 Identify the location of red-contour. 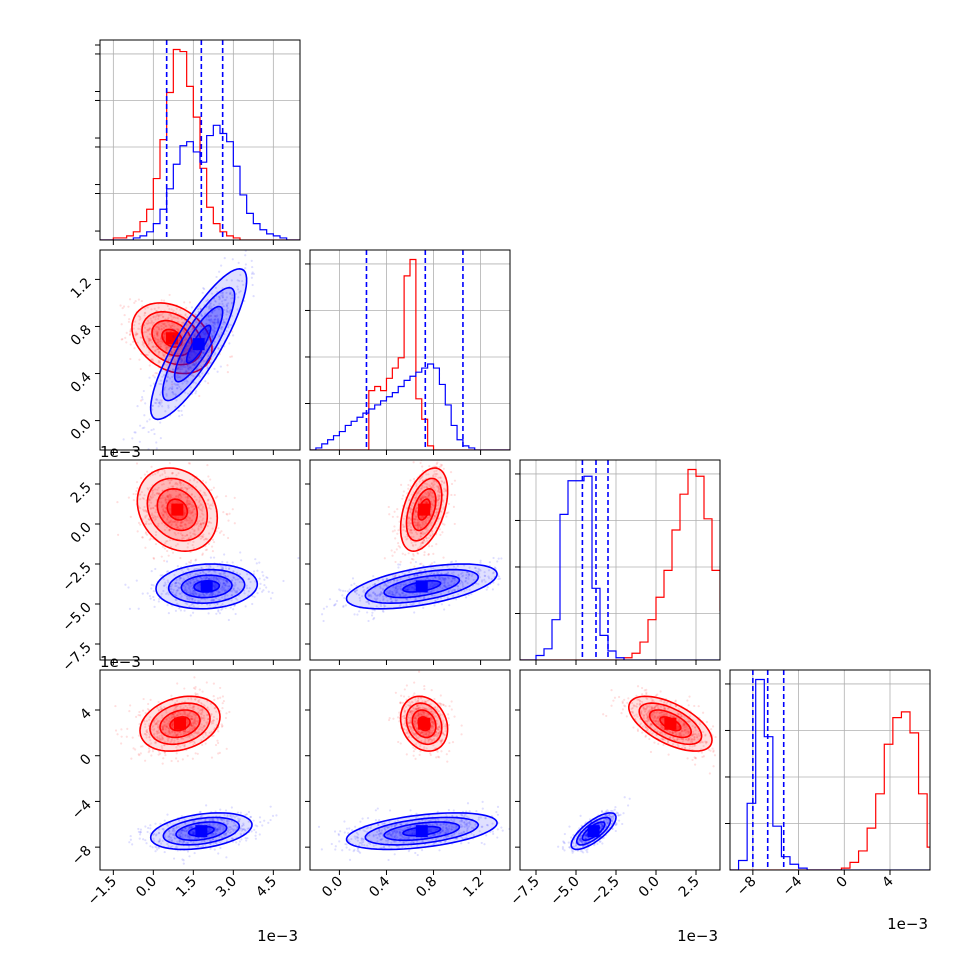
(177, 509).